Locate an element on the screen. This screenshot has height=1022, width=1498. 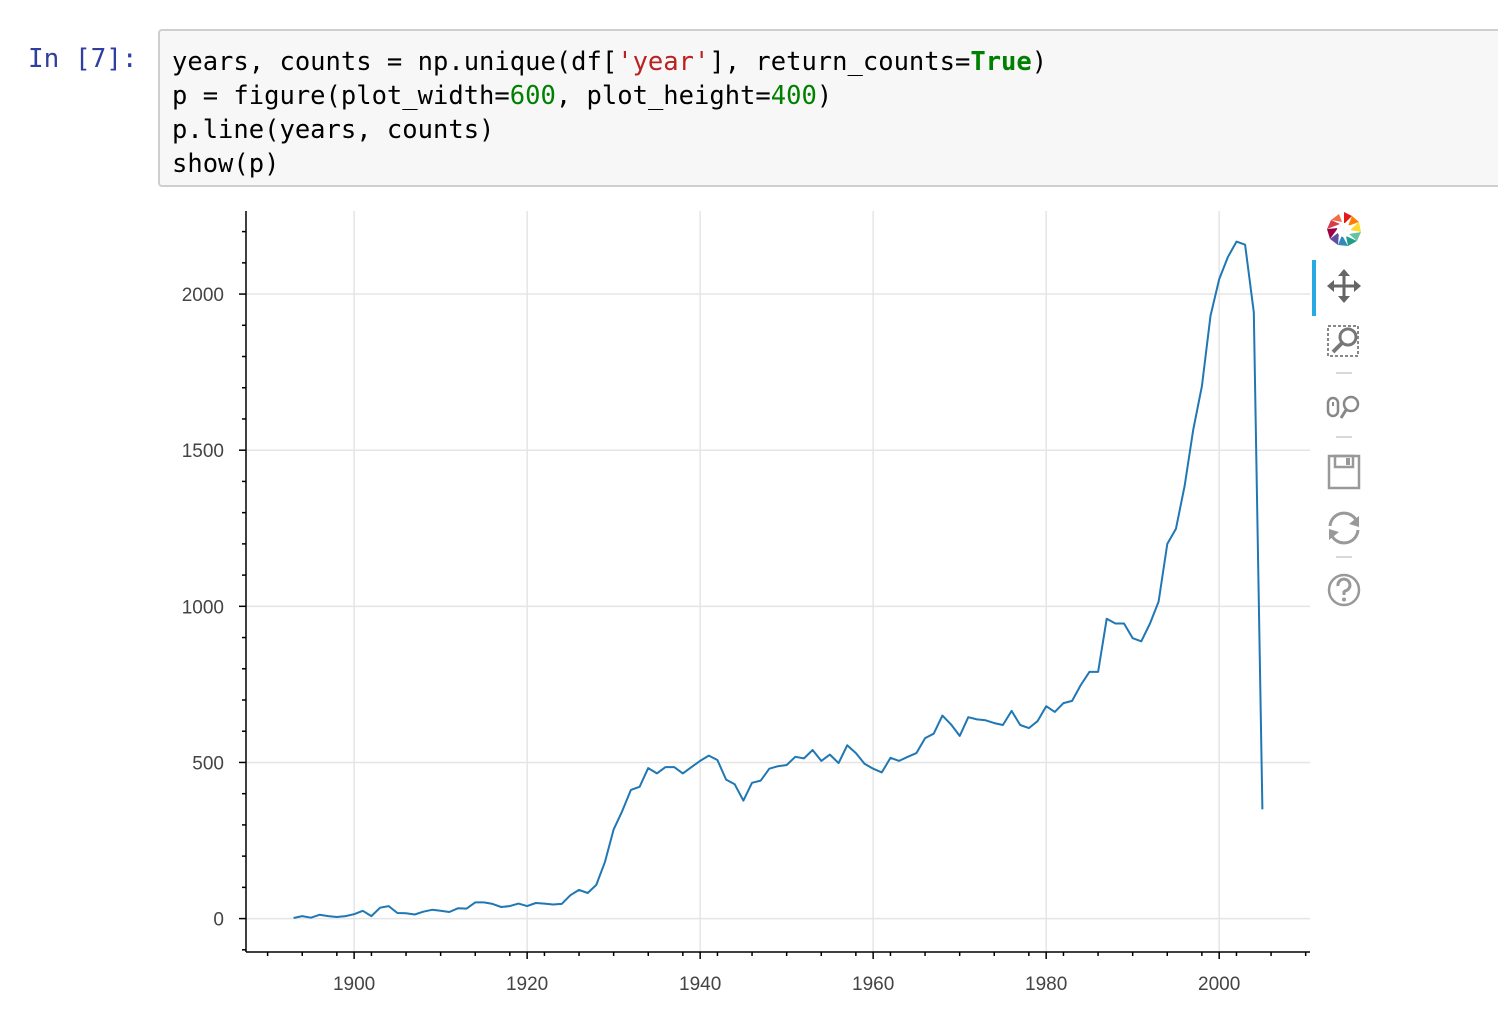
y-tick-label: 1500 is located at coordinates (203, 451).